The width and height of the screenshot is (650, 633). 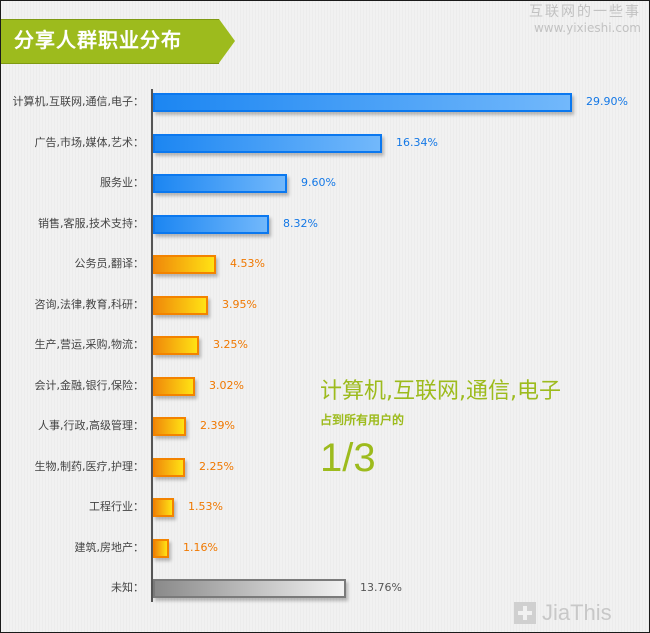 I want to click on callout-annotation: 计算机,互联网,通信,电子 占到所有用户的 1/3, so click(x=440, y=429).